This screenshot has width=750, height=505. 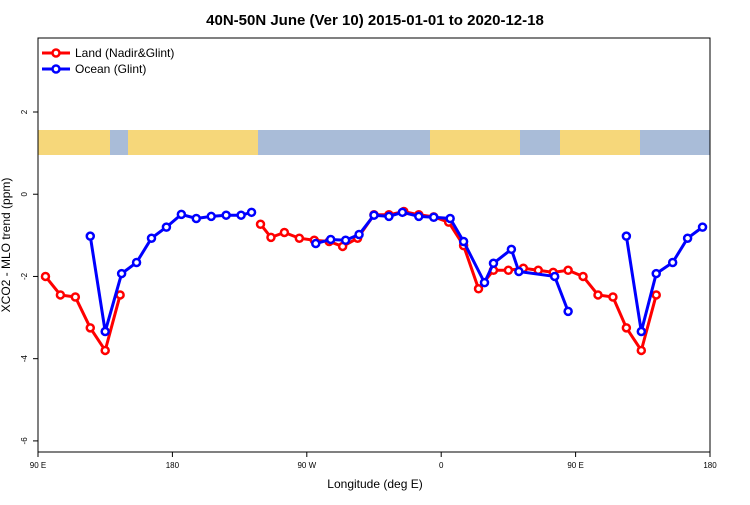 I want to click on y-axis-label: XCO2 - MLO trend (ppm), so click(x=6, y=245).